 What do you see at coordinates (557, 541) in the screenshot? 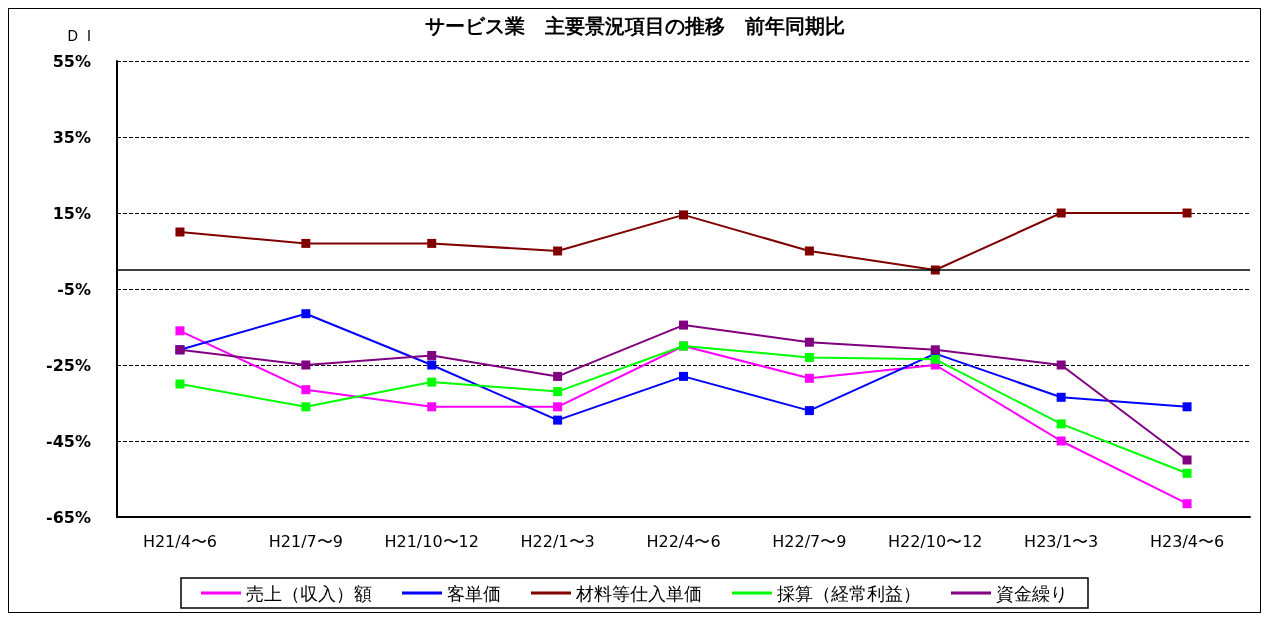
I see `x-tick-label: H22/1〜3` at bounding box center [557, 541].